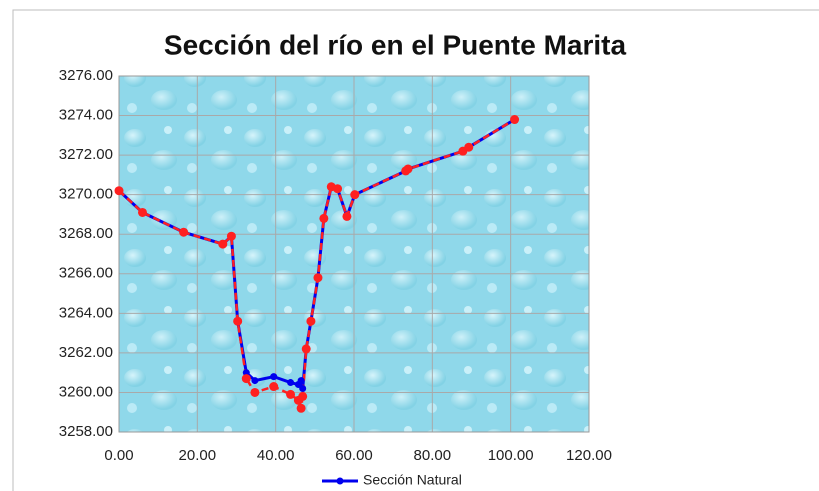  I want to click on x-tick-label: 40.00, so click(276, 455).